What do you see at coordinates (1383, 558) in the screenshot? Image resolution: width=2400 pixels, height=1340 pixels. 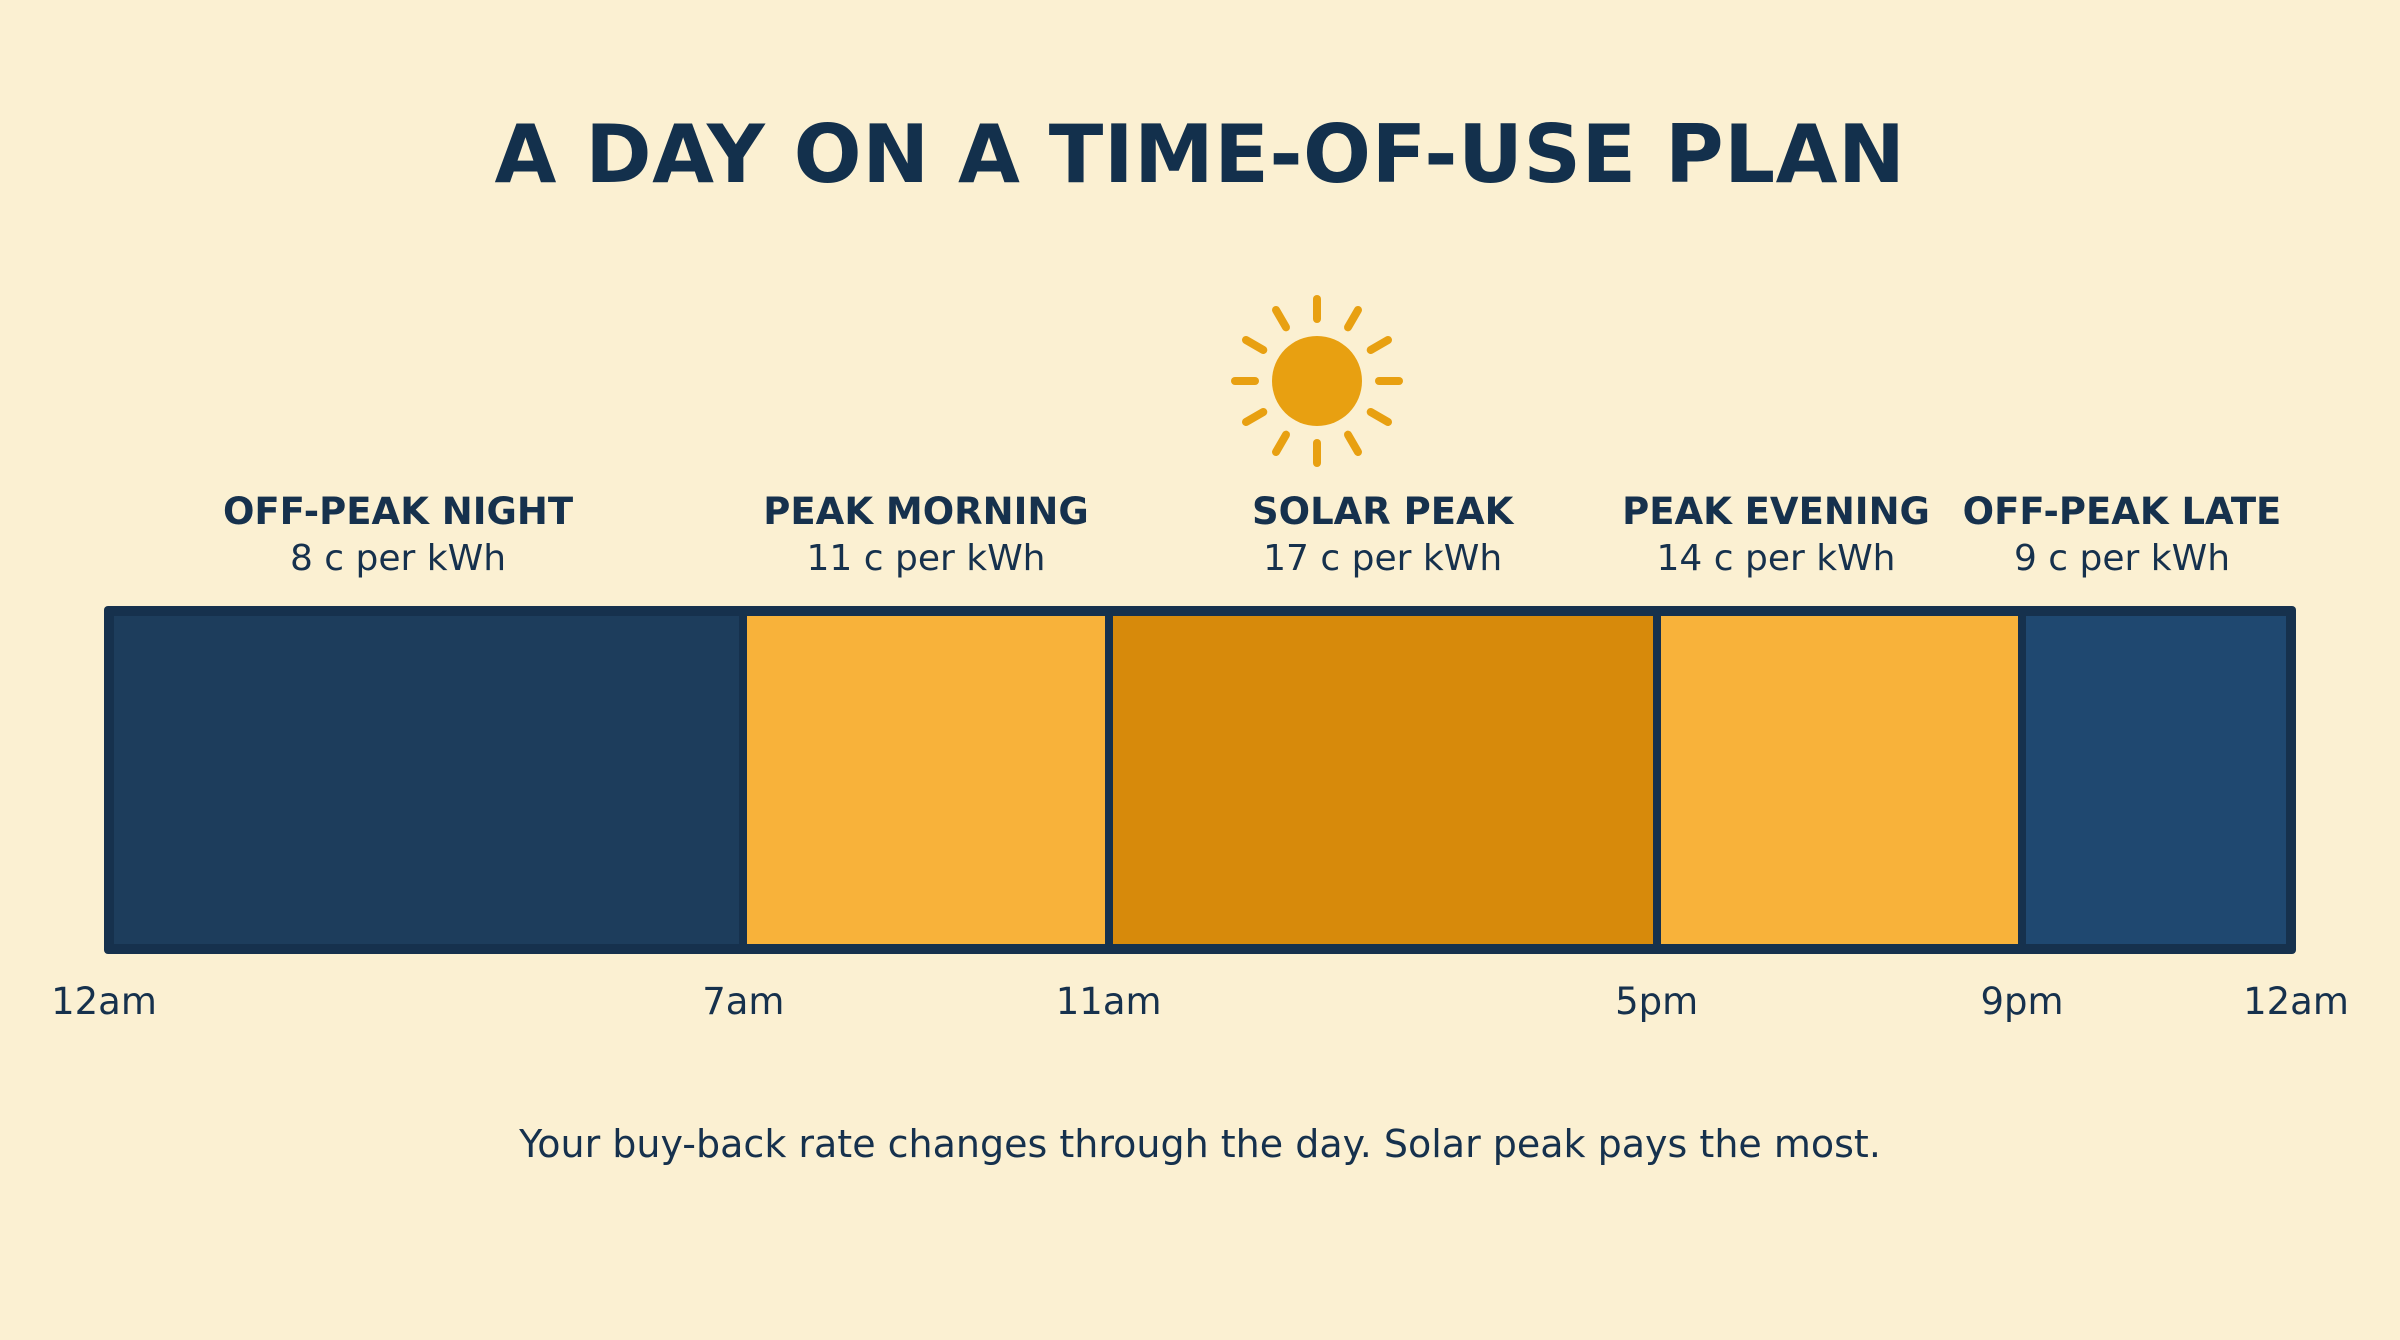 I see `period-rate: 17 c per kWh` at bounding box center [1383, 558].